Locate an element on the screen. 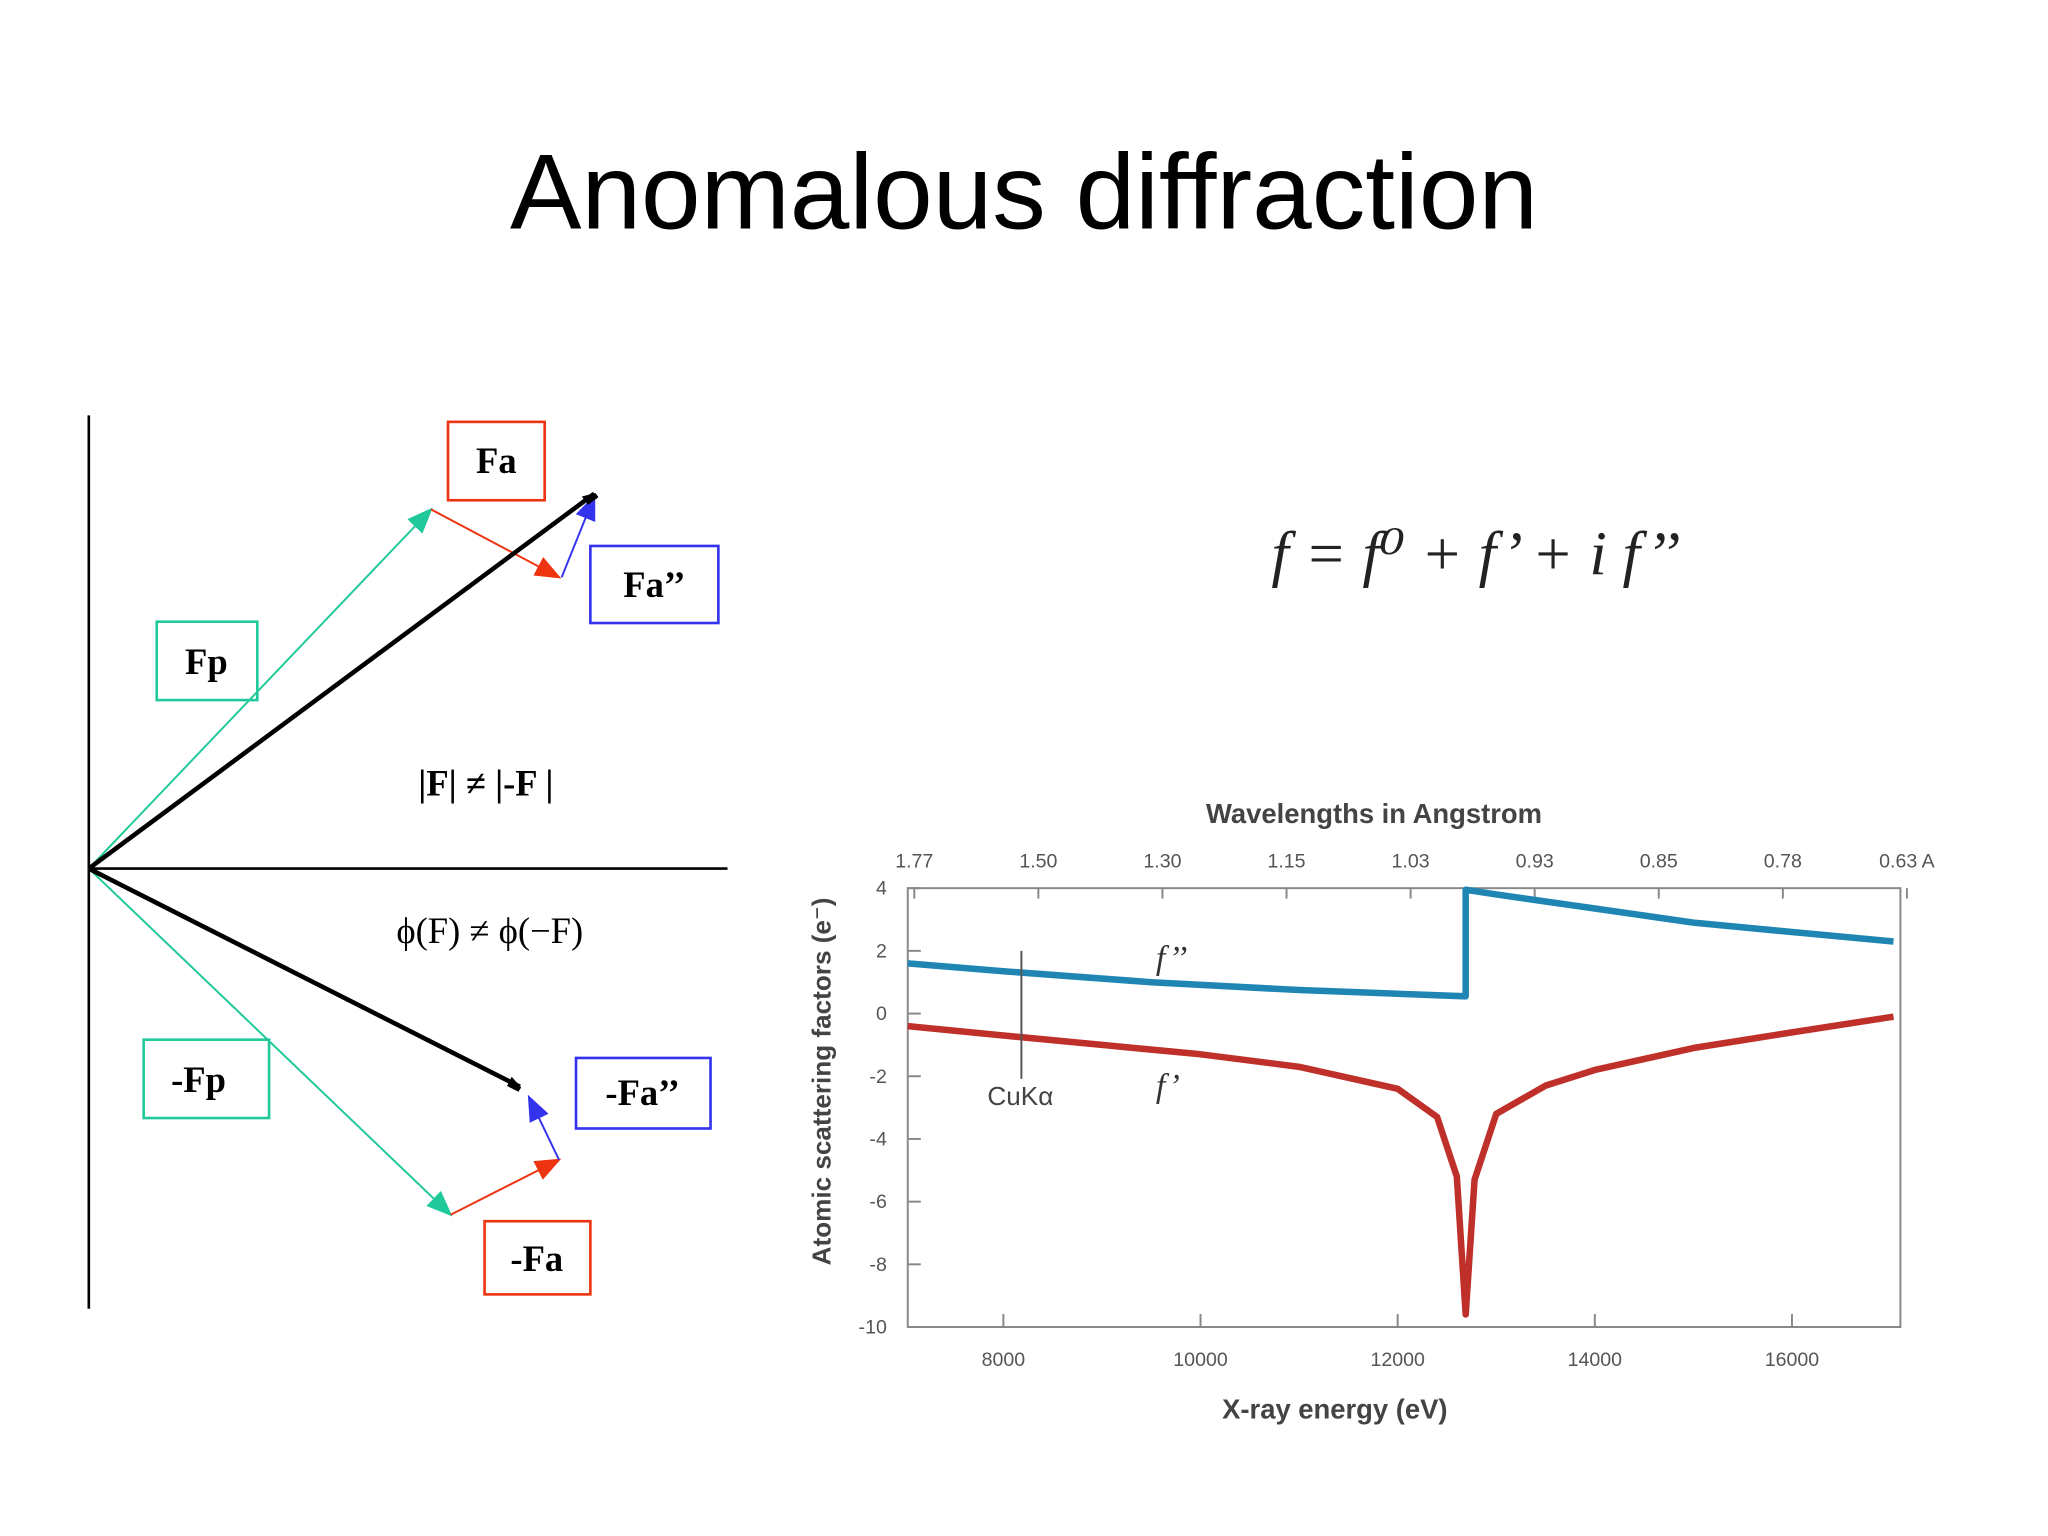 Image resolution: width=2048 pixels, height=1536 pixels. note: |F| ≠ |-F | is located at coordinates (485, 782).